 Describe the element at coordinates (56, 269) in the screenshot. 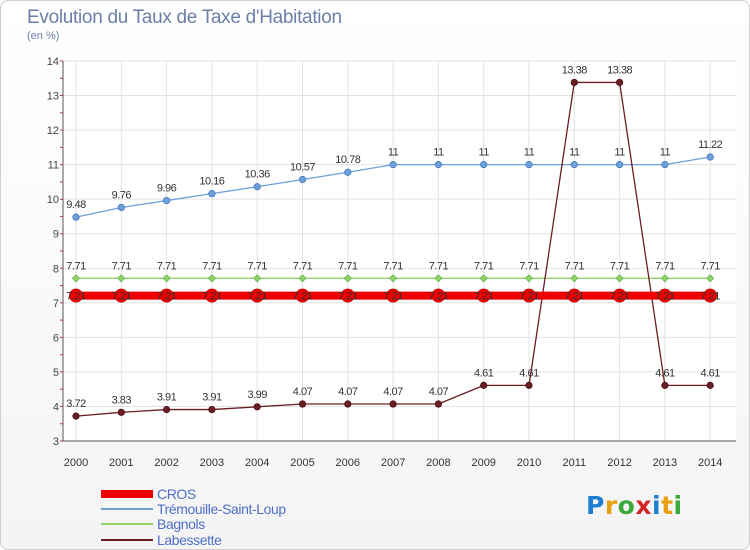

I see `y-tick-label: 8` at that location.